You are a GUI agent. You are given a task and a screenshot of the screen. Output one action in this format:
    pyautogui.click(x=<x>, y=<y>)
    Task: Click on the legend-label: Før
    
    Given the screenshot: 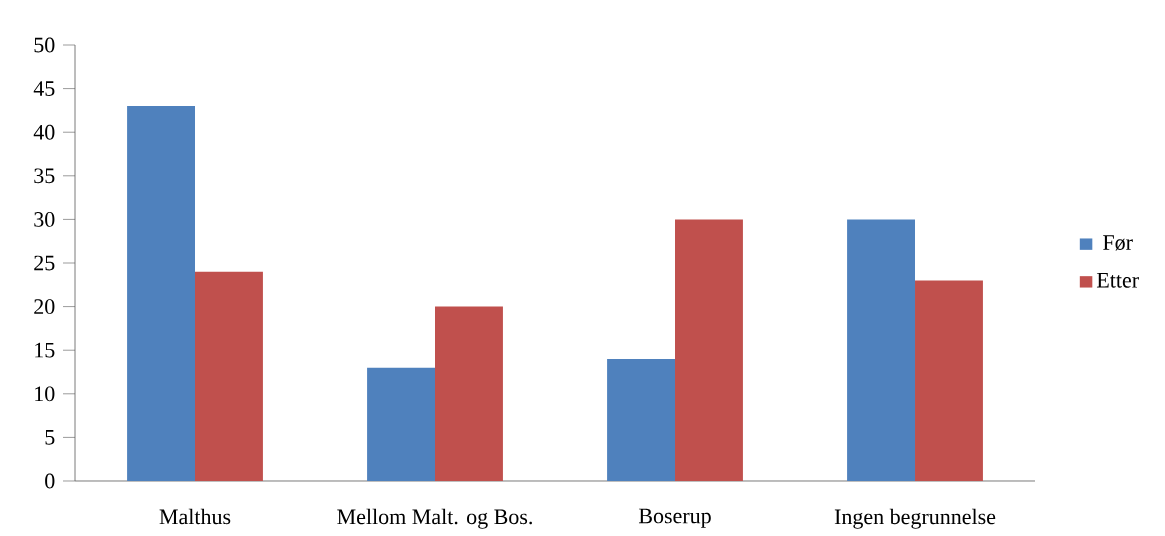 What is the action you would take?
    pyautogui.click(x=1118, y=243)
    